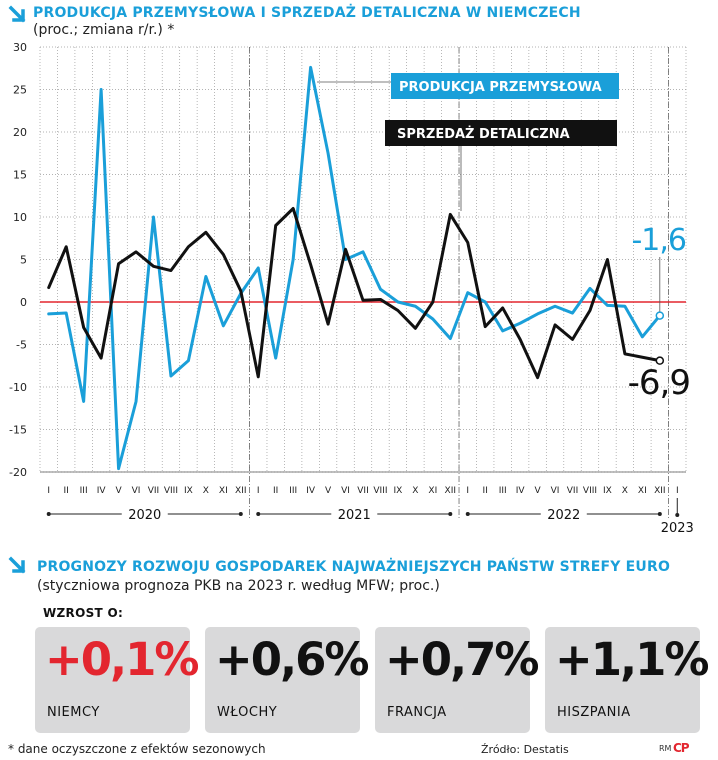 The image size is (718, 760). What do you see at coordinates (483, 134) in the screenshot?
I see `legend-label: SPRZEDAŻ DETALICZNA` at bounding box center [483, 134].